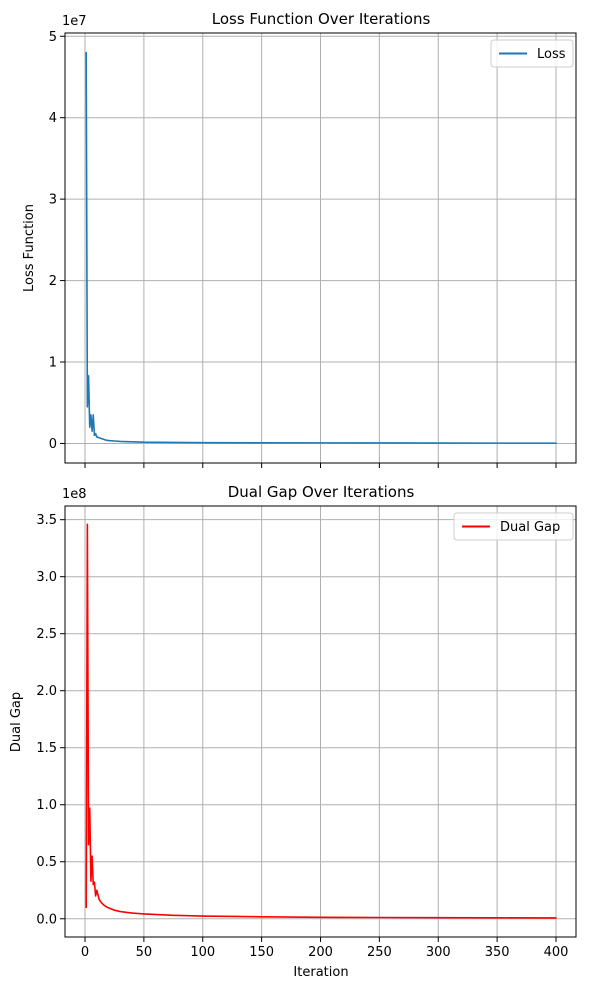  Describe the element at coordinates (46, 862) in the screenshot. I see `dual-gap-y-tick-label: 0.5` at that location.